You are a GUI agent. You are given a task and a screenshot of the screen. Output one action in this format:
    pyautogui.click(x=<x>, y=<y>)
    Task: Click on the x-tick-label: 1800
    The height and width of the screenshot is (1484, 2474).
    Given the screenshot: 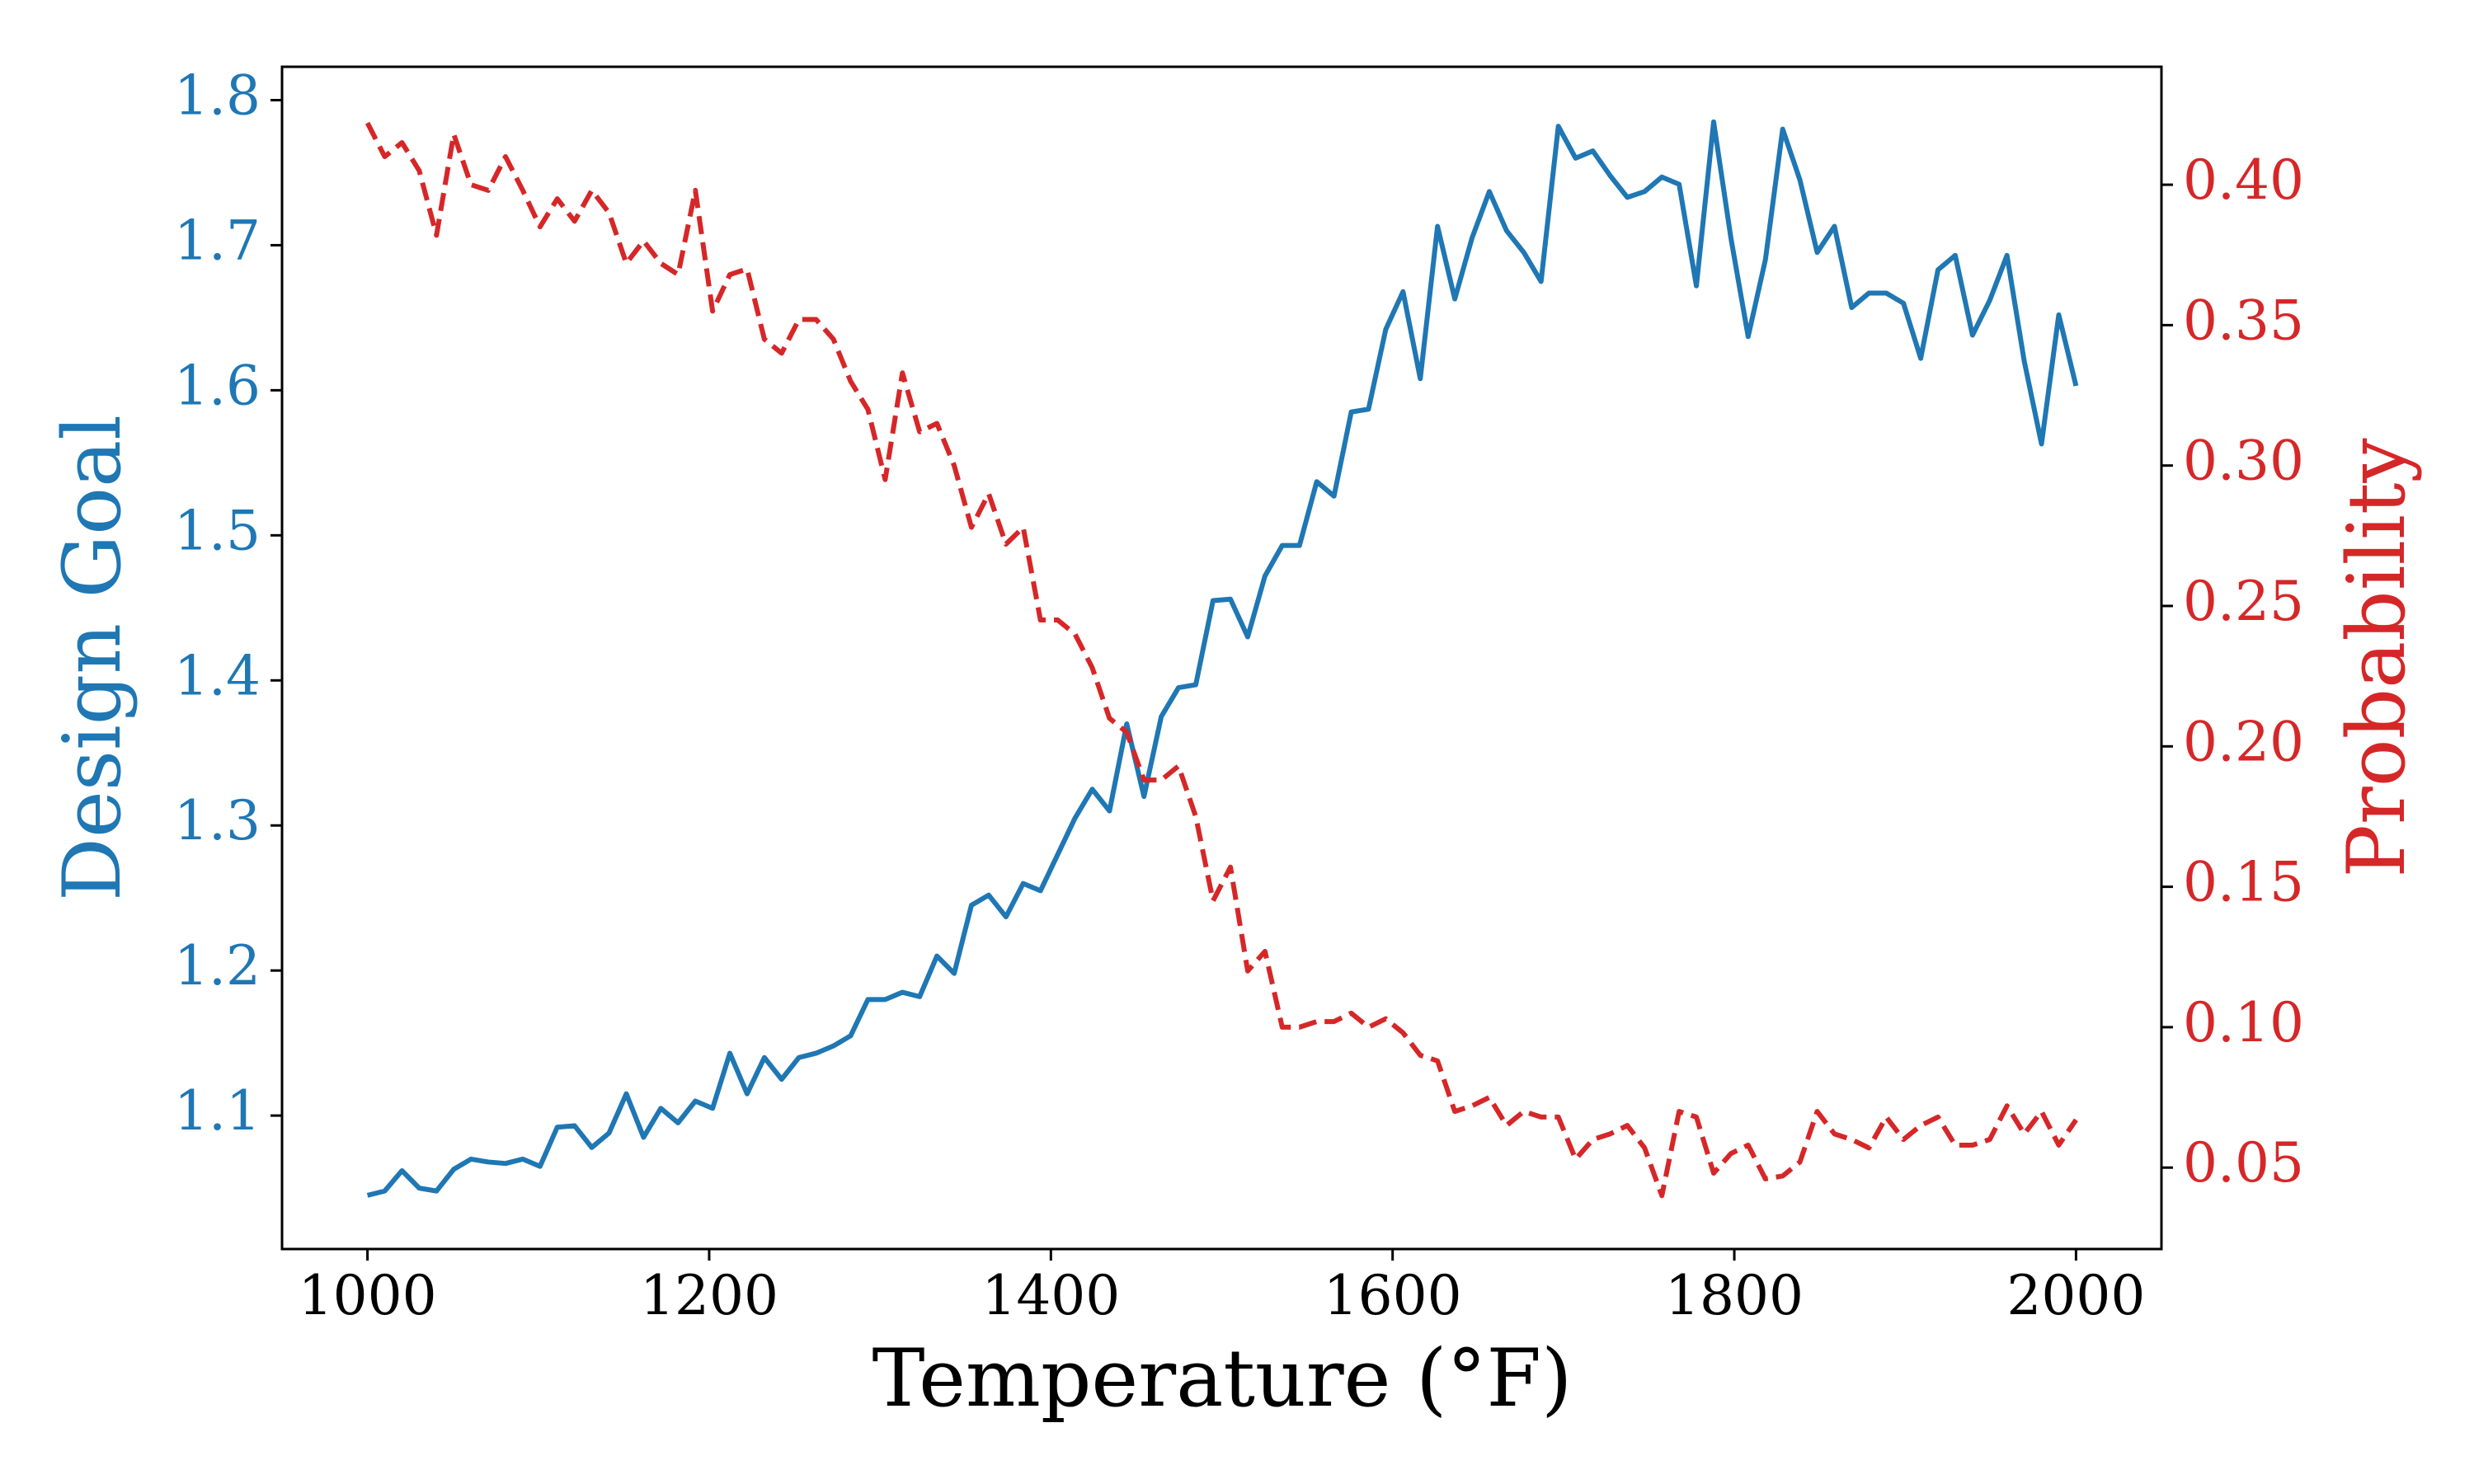 What is the action you would take?
    pyautogui.click(x=1734, y=1295)
    